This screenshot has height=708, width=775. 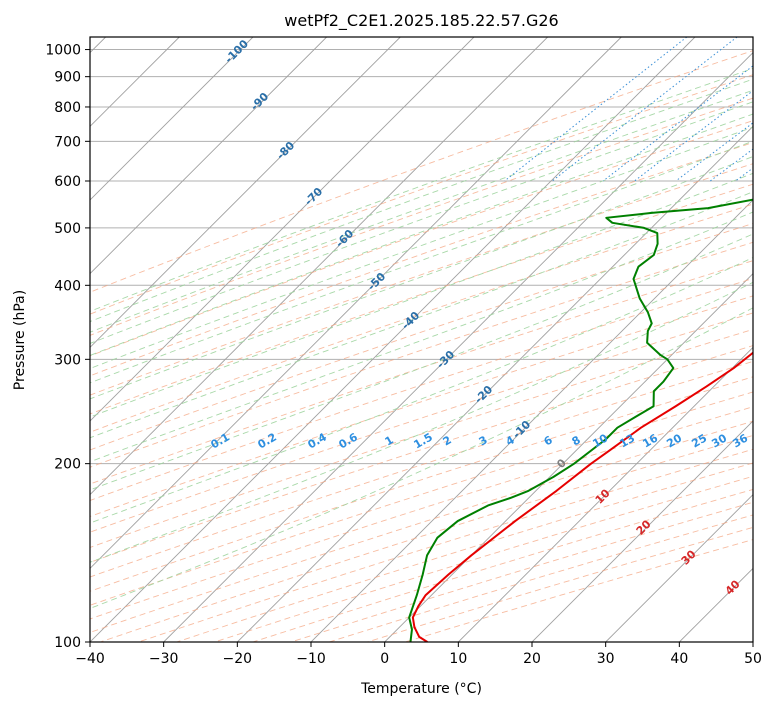 I want to click on y-tick-label: 700, so click(x=67, y=142).